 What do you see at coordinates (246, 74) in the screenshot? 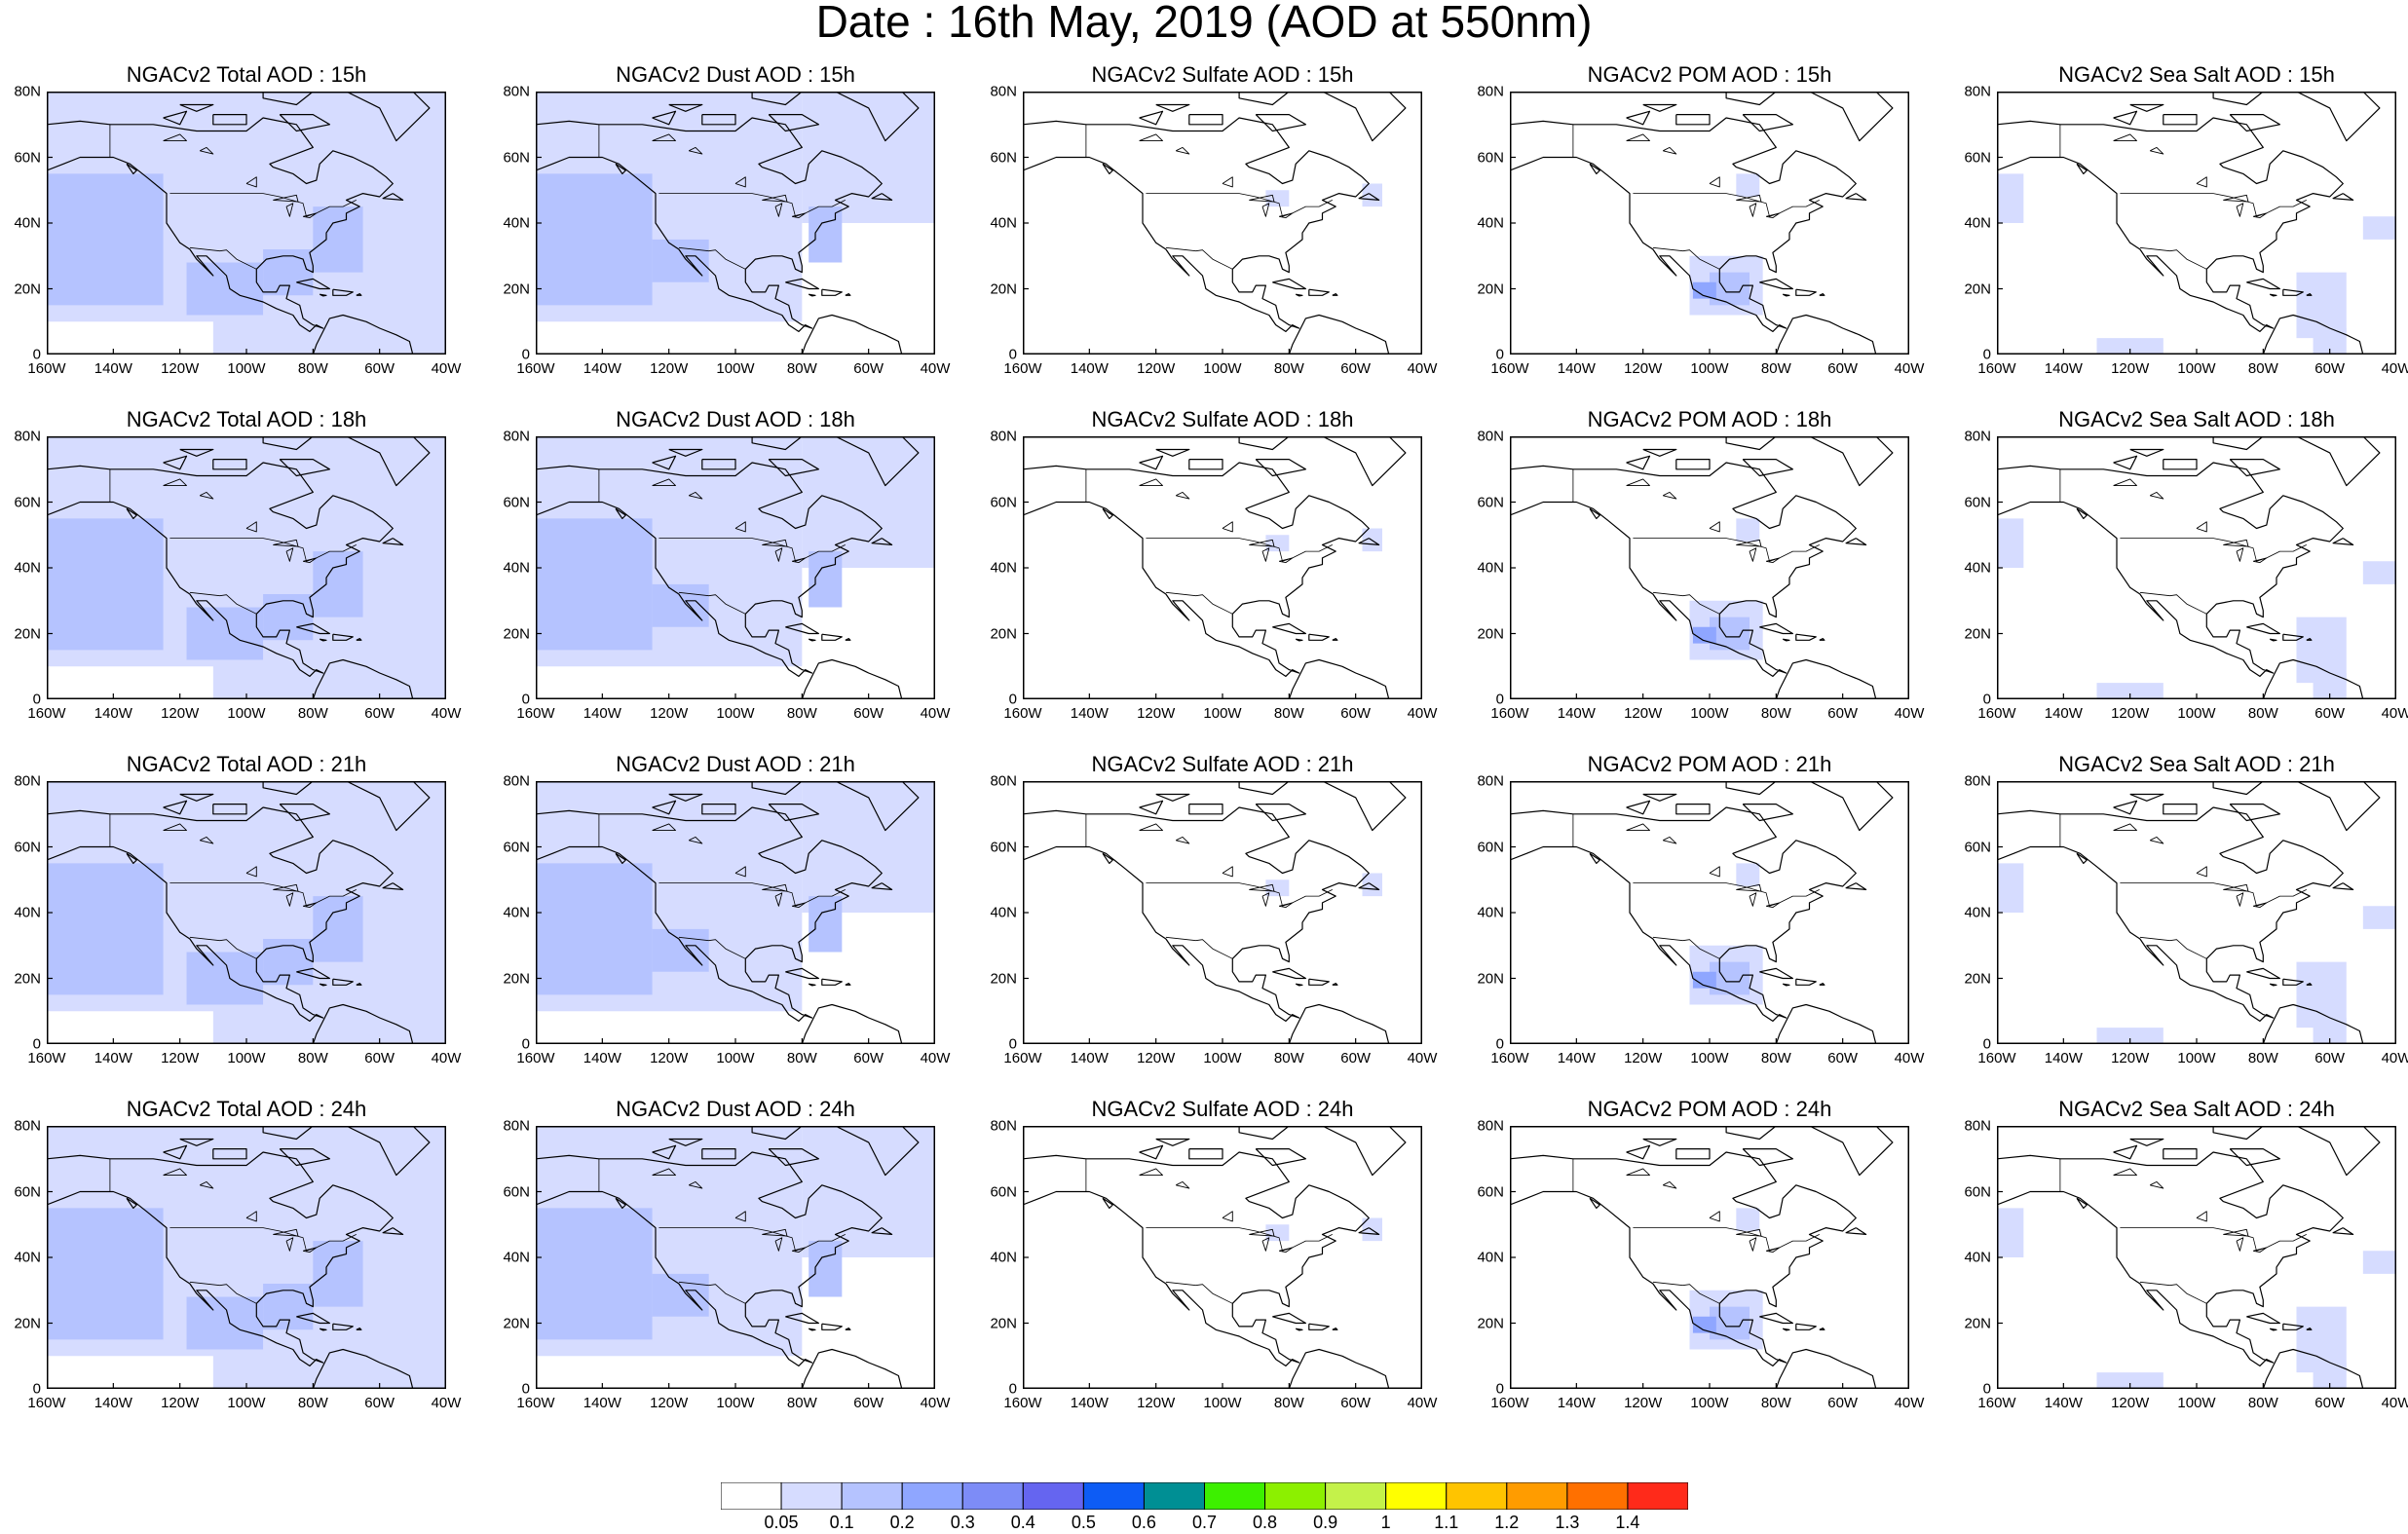
I see `panel-title: NGACv2 Total AOD : 15h` at bounding box center [246, 74].